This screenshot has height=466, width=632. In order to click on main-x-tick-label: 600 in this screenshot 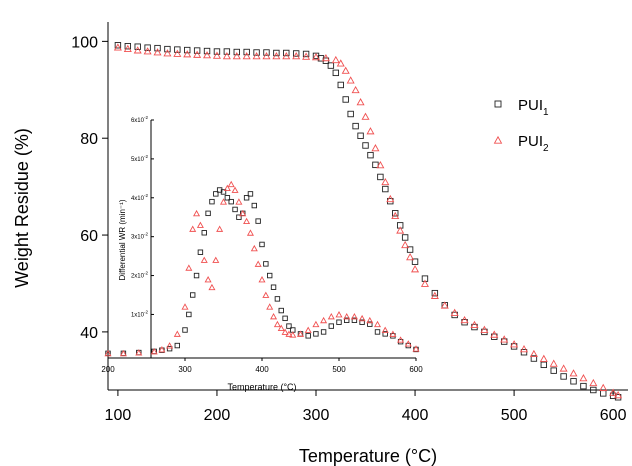, I will do `click(613, 415)`.